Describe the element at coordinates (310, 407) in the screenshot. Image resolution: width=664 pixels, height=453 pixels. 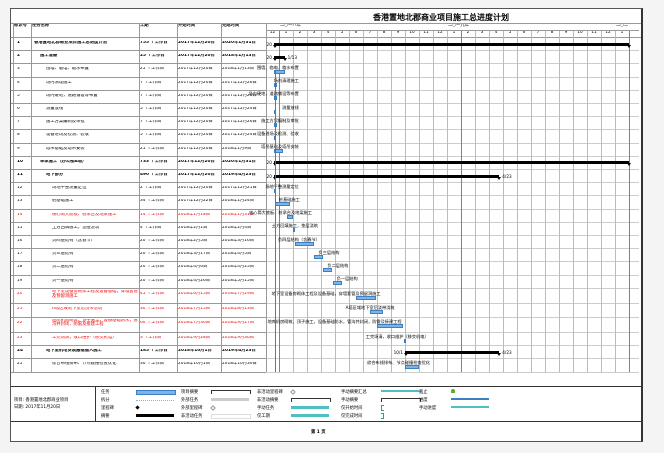
I see `legend-teal-bar-icon` at that location.